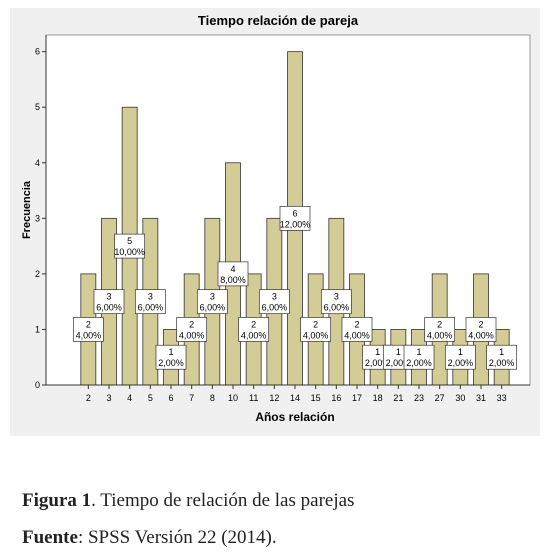  What do you see at coordinates (129, 252) in the screenshot?
I see `data-label-percent: 10,00%` at bounding box center [129, 252].